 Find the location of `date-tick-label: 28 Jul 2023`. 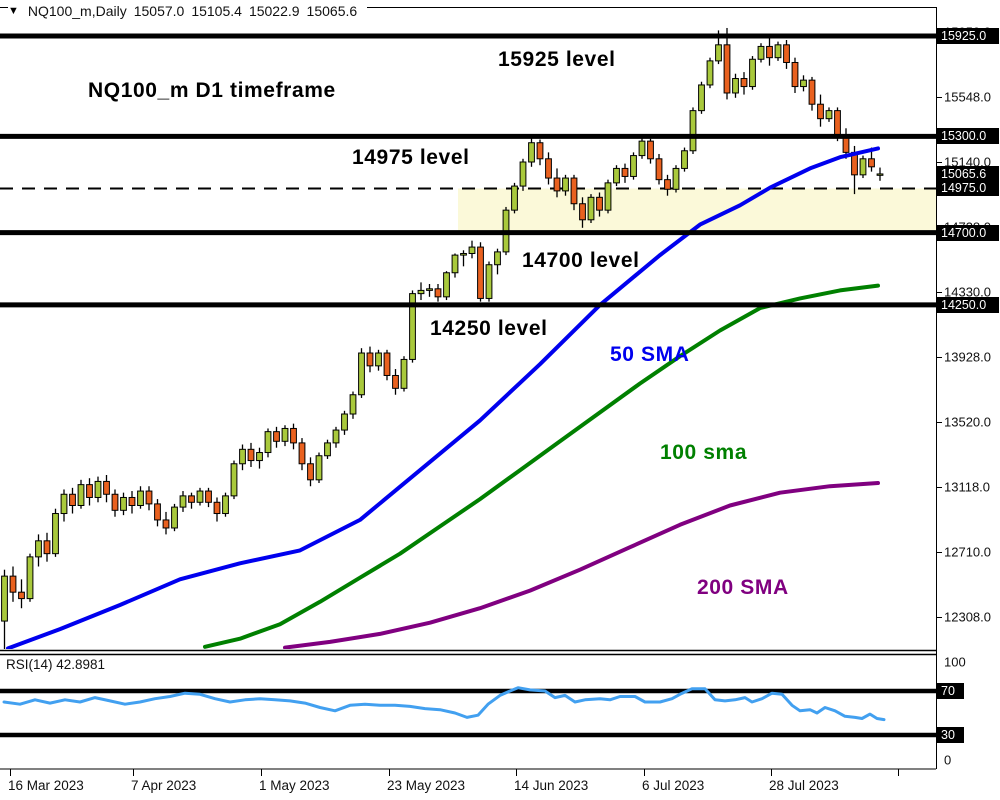

date-tick-label: 28 Jul 2023 is located at coordinates (804, 785).